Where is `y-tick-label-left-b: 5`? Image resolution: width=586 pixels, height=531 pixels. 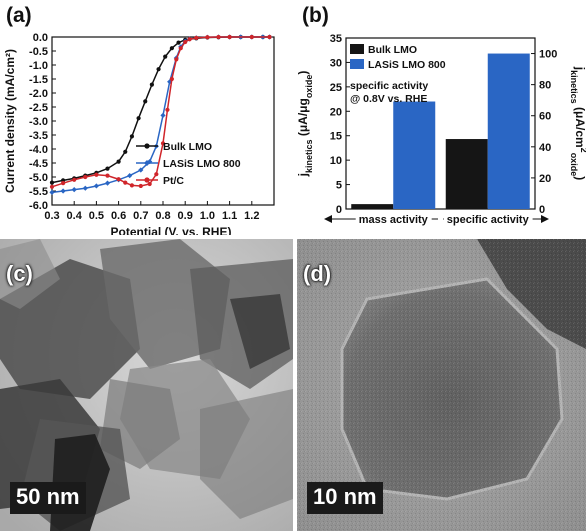
y-tick-label-left-b: 5 is located at coordinates (339, 186).